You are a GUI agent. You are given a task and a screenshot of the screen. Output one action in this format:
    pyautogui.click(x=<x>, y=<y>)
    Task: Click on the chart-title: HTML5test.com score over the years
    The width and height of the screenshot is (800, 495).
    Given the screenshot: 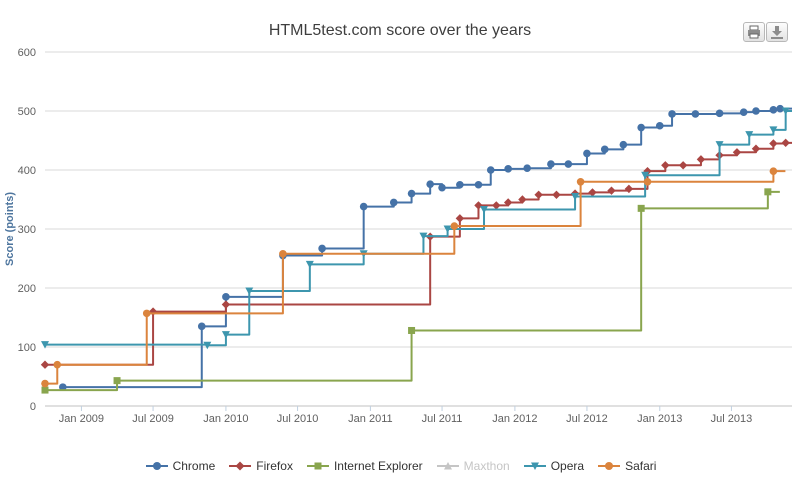 What is the action you would take?
    pyautogui.click(x=400, y=30)
    